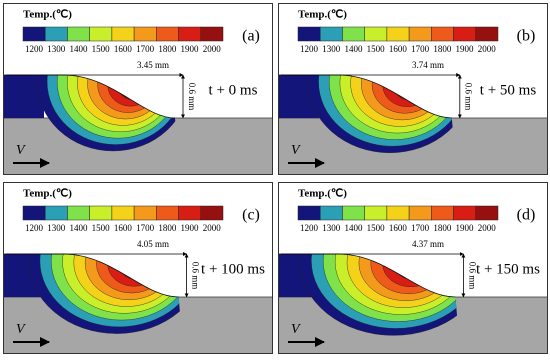 Image resolution: width=550 pixels, height=363 pixels. Describe the element at coordinates (251, 215) in the screenshot. I see `panel-label: (c)` at that location.